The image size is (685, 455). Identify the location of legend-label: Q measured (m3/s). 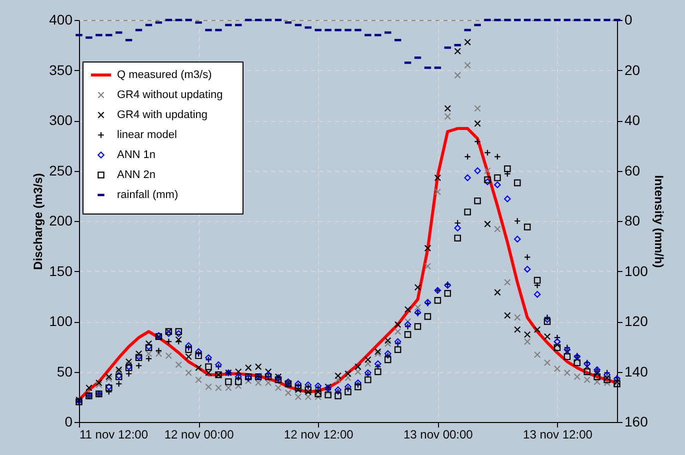
(164, 75).